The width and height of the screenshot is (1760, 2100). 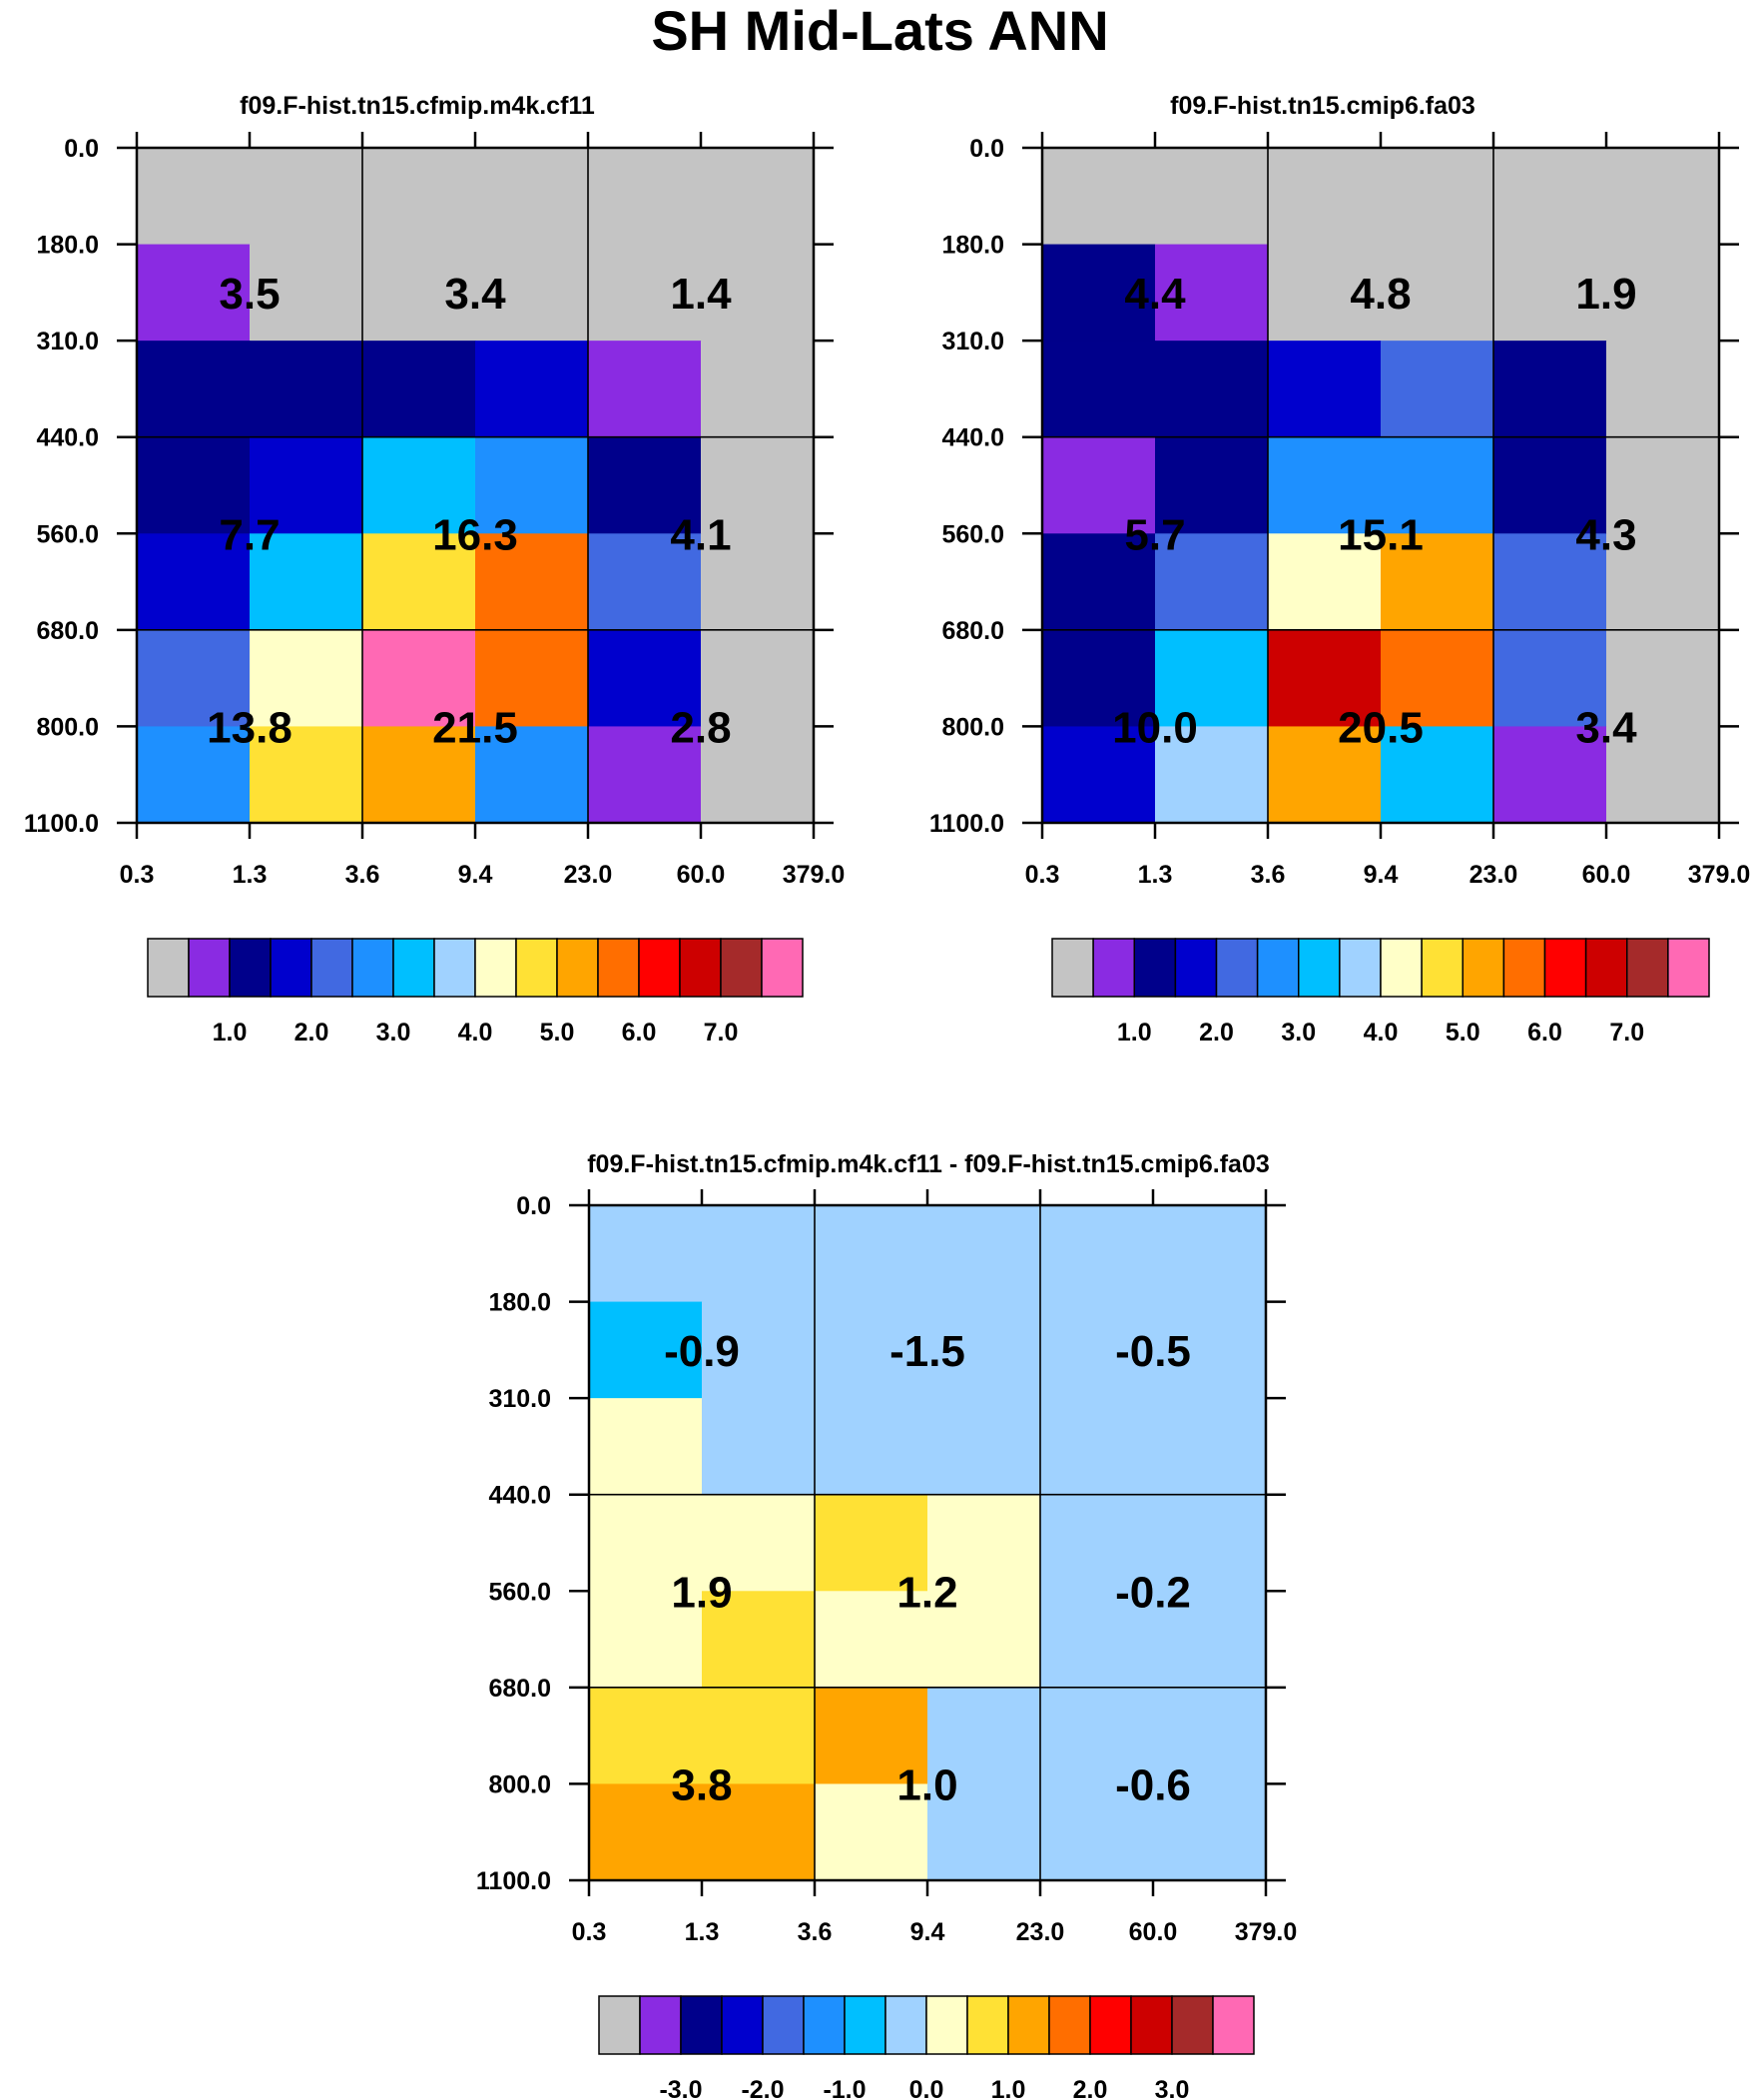 What do you see at coordinates (700, 727) in the screenshot?
I see `box-value-label: 2.8` at bounding box center [700, 727].